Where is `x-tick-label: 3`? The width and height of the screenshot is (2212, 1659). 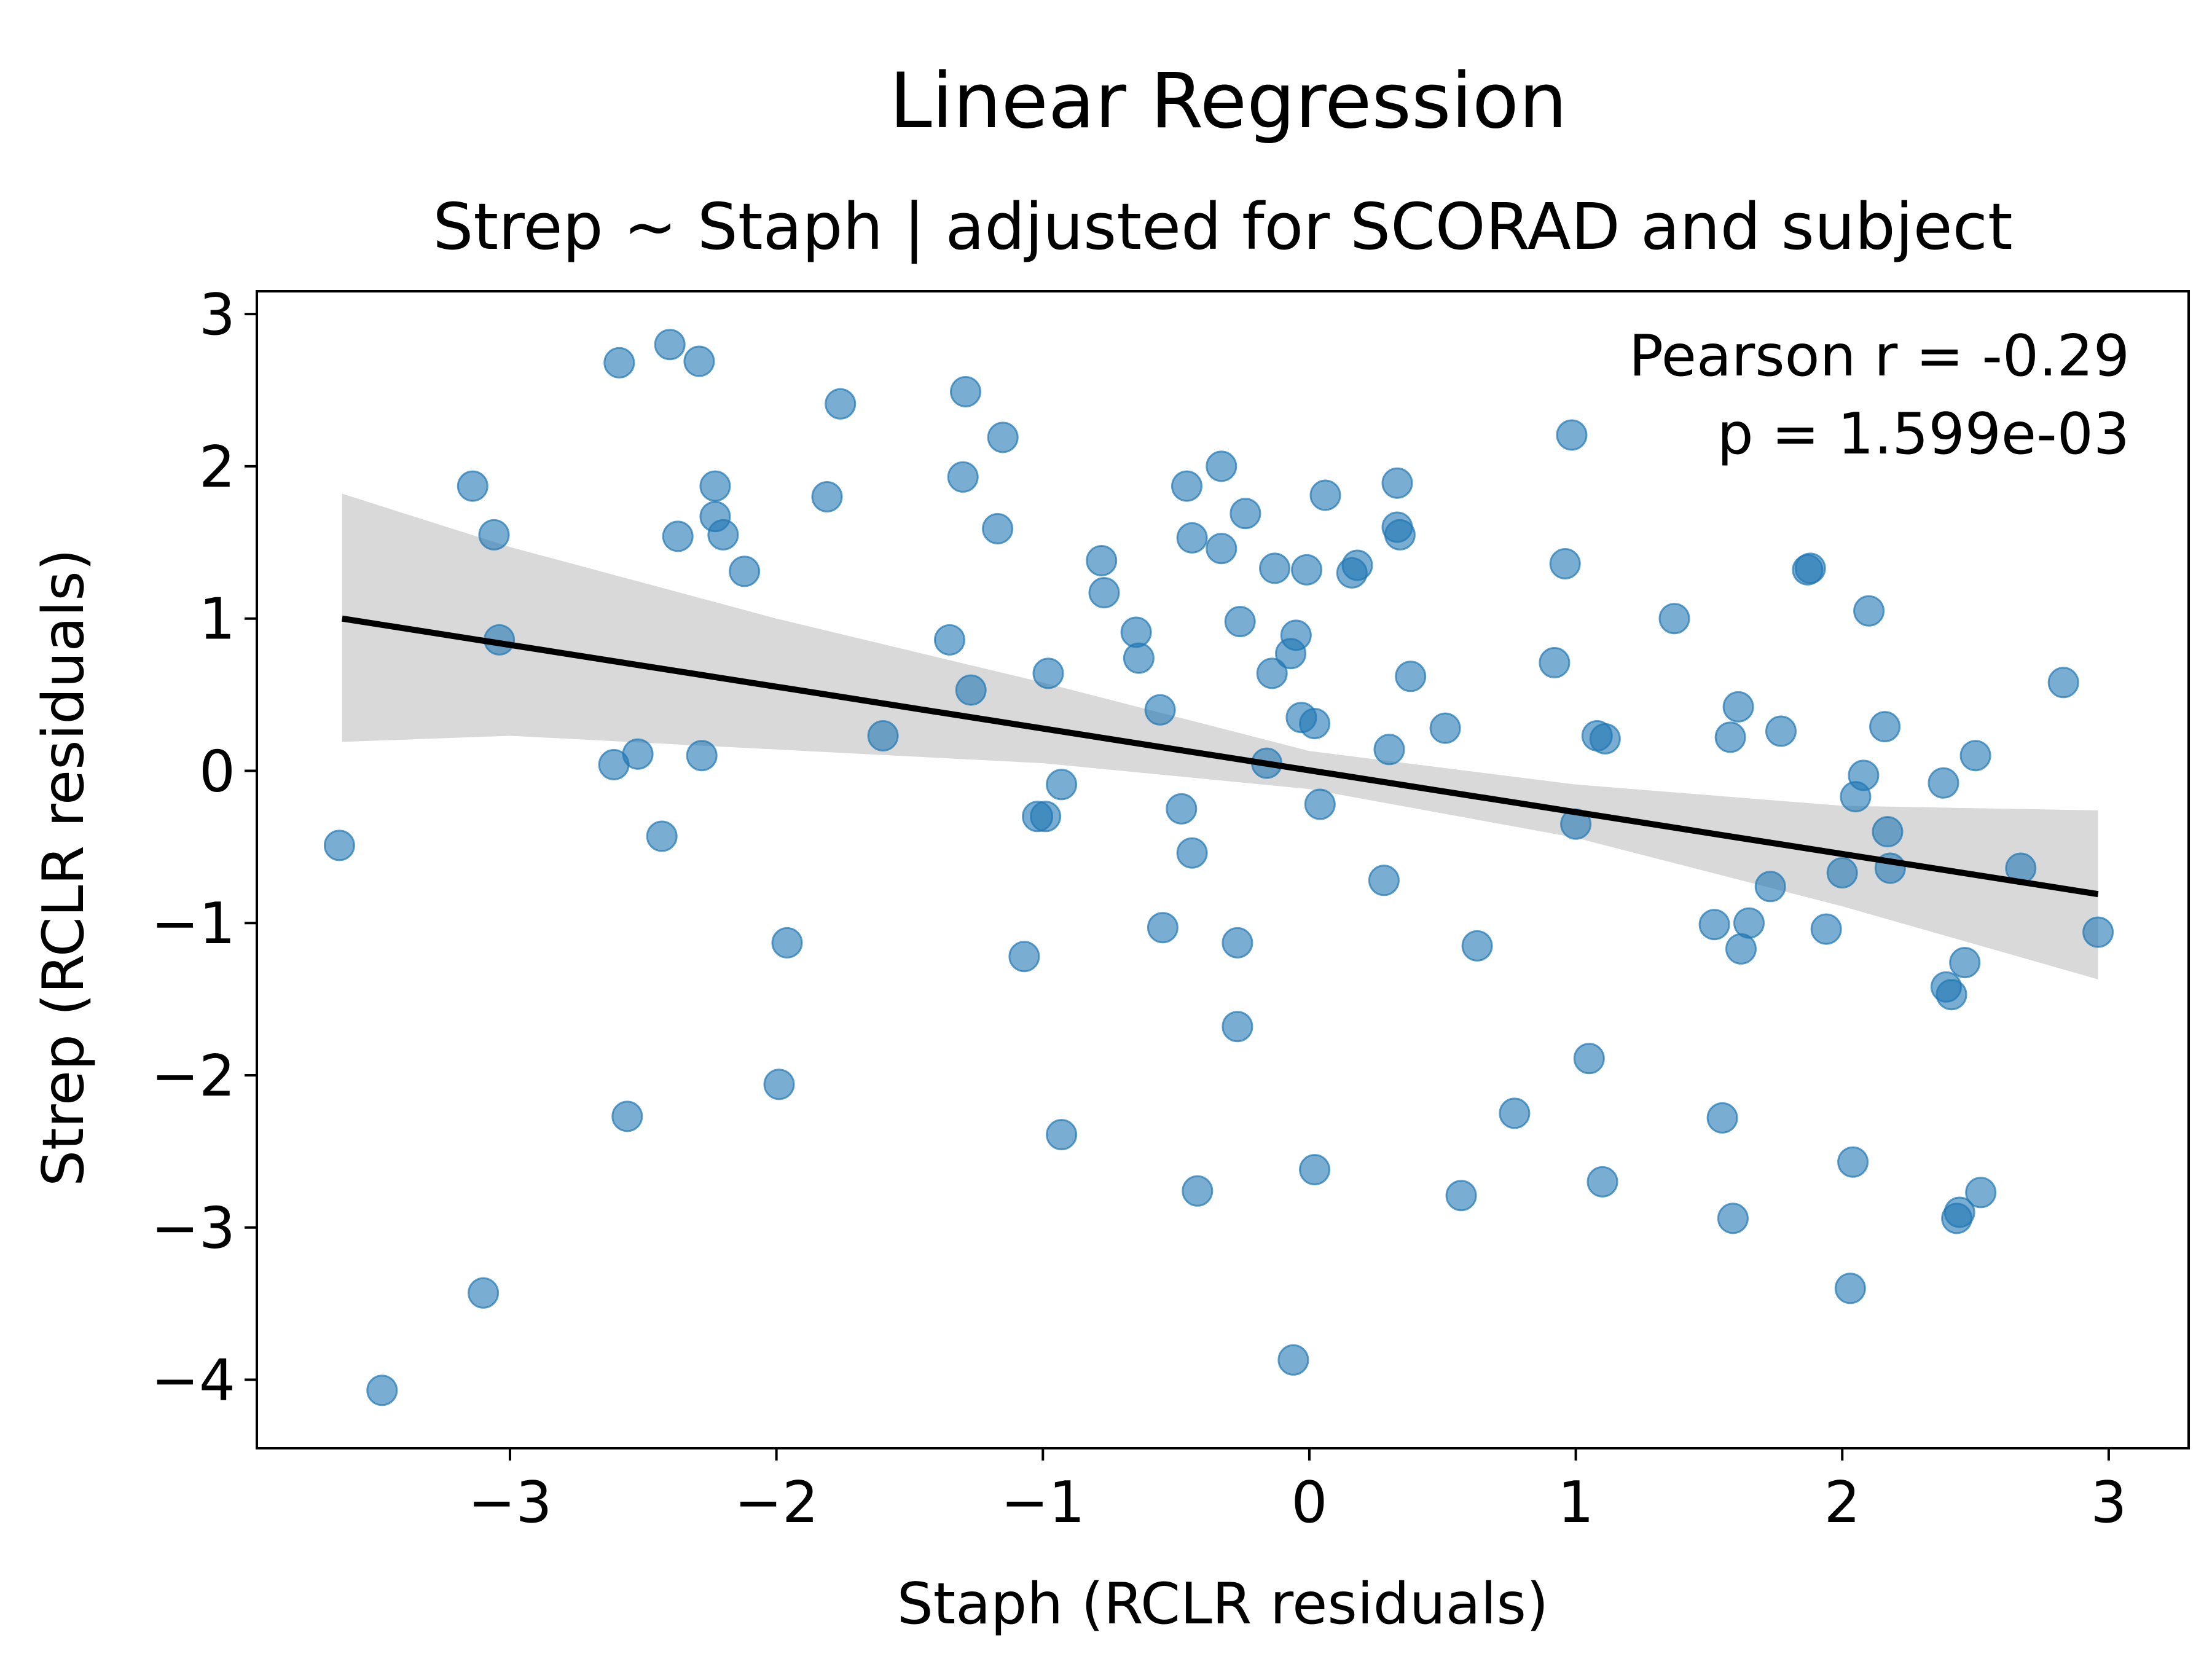
x-tick-label: 3 is located at coordinates (2108, 1502).